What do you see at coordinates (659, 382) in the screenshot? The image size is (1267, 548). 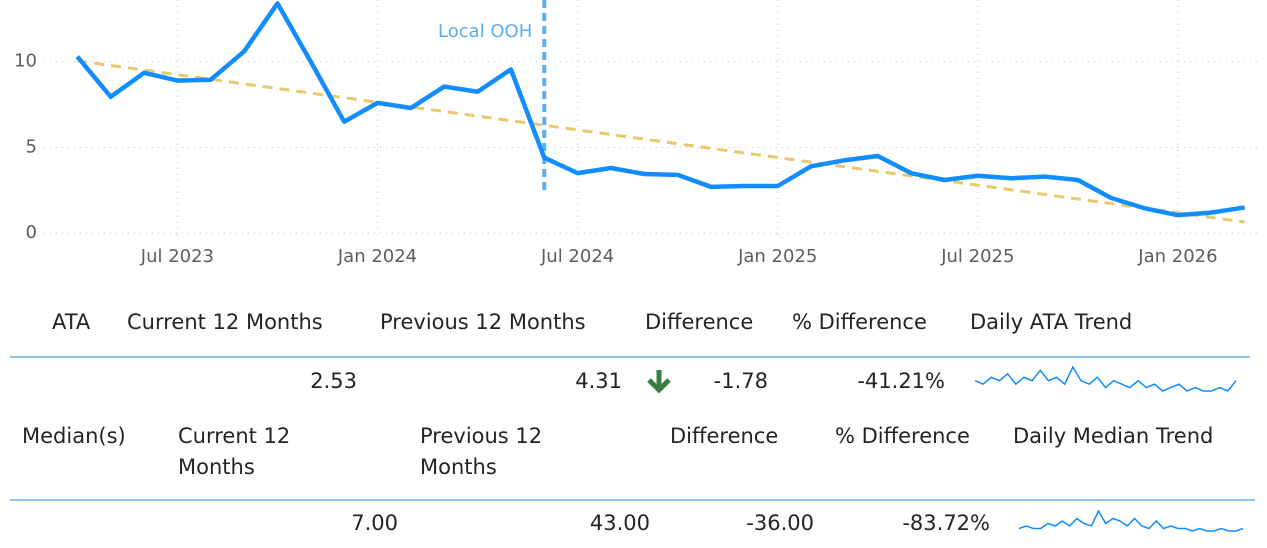 I see `down-arrow-icon` at bounding box center [659, 382].